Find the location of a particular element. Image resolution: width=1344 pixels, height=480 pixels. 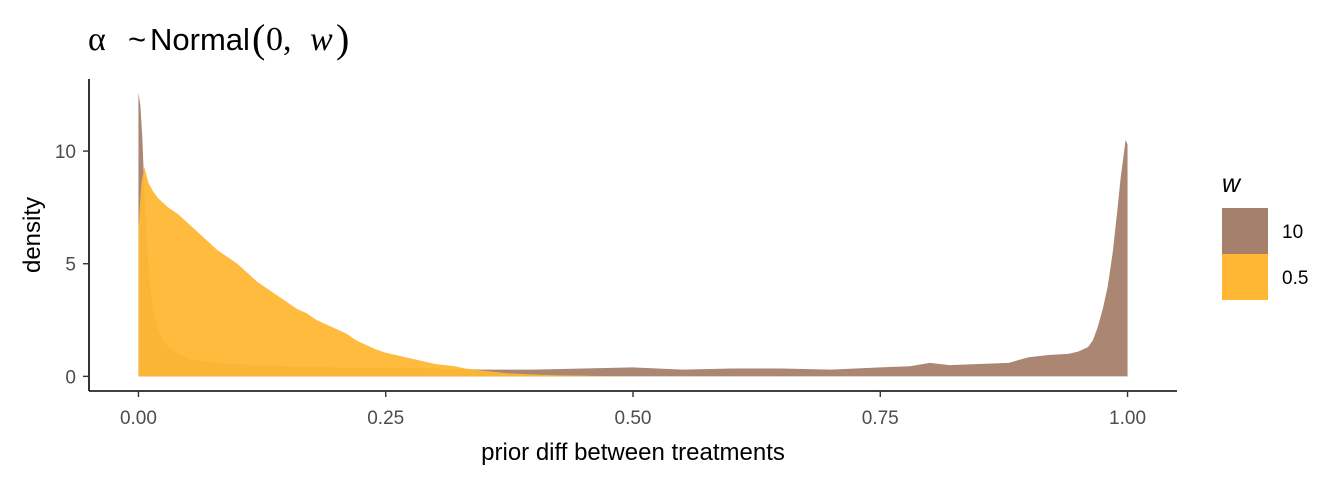

x-tick-label: 0.25 is located at coordinates (385, 418).